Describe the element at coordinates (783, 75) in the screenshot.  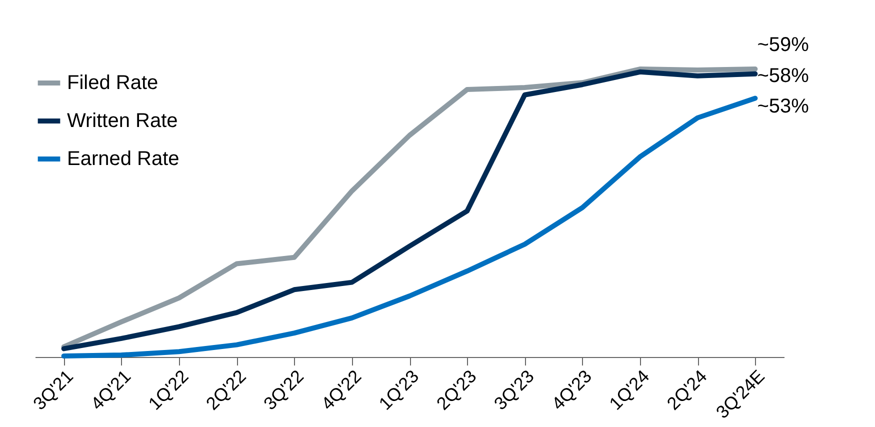
I see `data-label: ~58%` at that location.